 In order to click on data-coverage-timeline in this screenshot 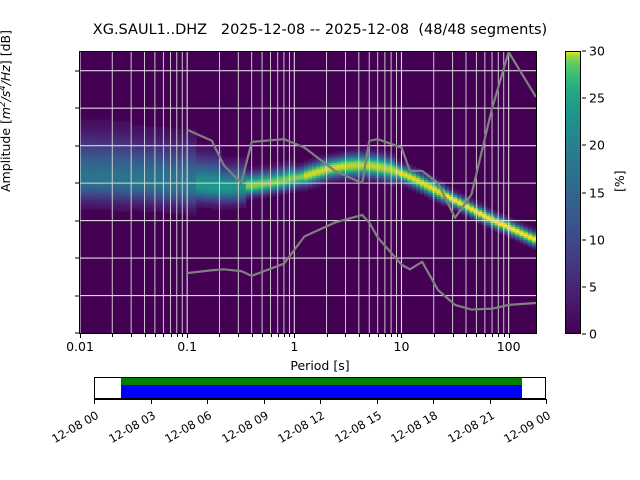, I will do `click(320, 388)`.